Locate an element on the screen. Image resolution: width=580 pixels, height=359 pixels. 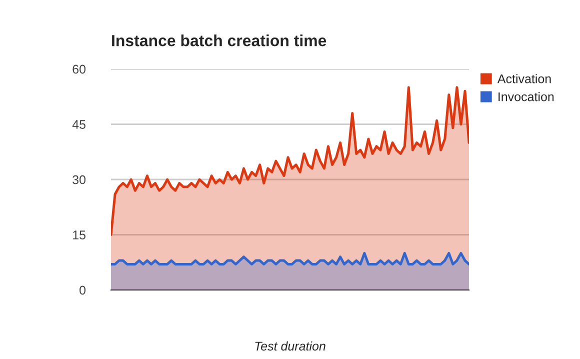
y-tick-label: 15 is located at coordinates (79, 235).